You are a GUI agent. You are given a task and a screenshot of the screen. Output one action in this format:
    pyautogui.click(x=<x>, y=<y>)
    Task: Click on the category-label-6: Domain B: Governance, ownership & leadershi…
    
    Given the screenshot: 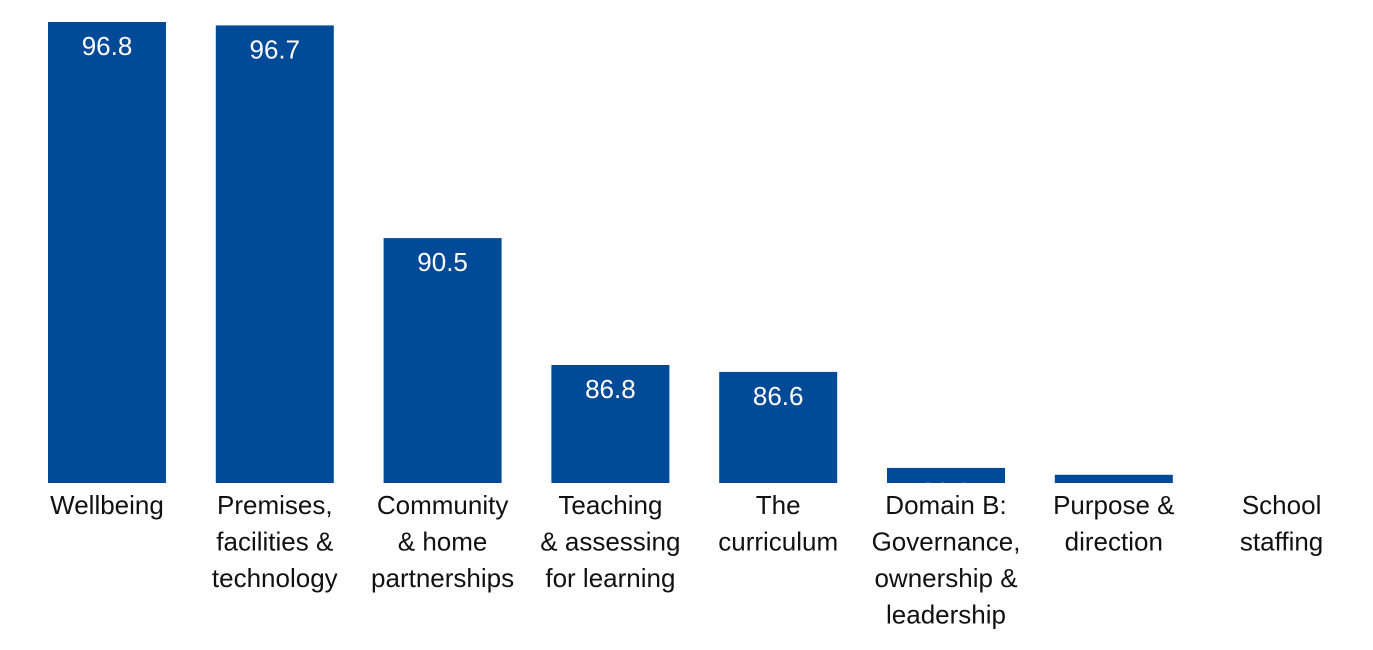 What is the action you would take?
    pyautogui.click(x=946, y=560)
    